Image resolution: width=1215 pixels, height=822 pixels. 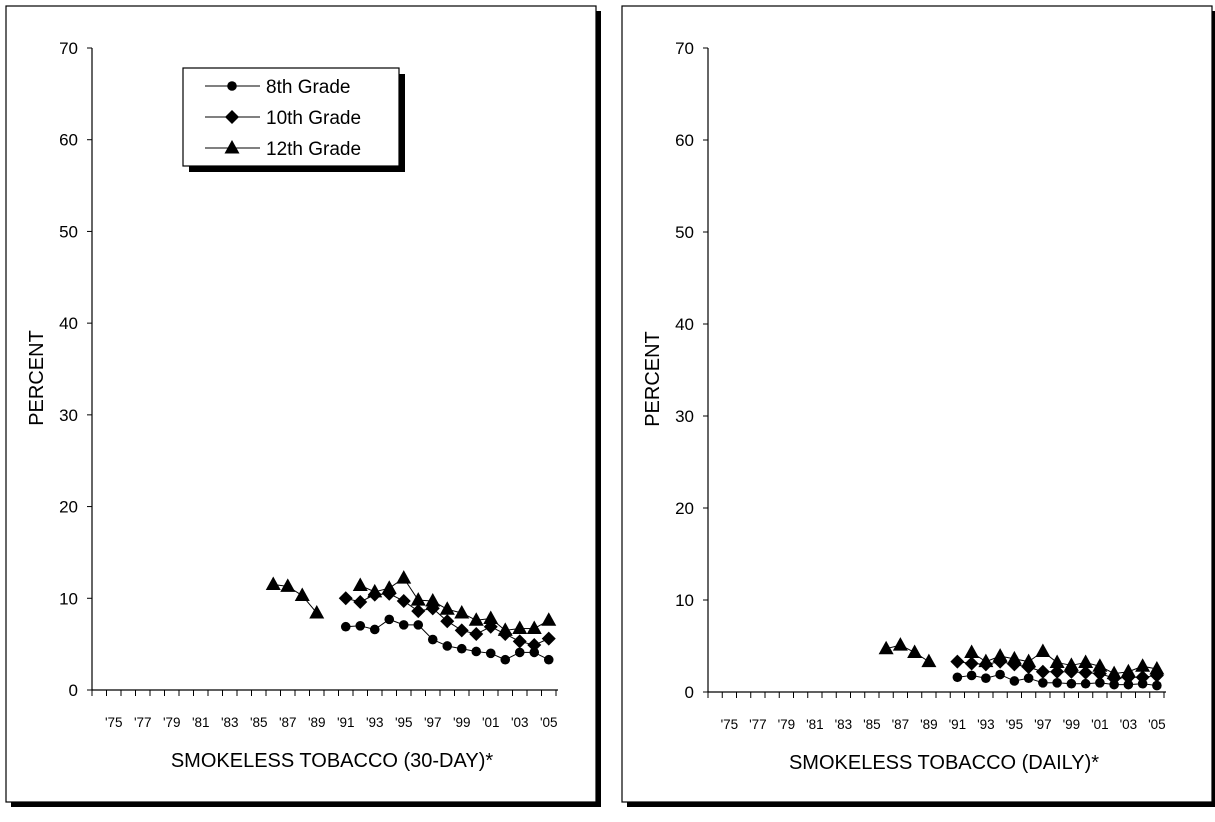 I want to click on x-tick-label: '85, so click(x=872, y=724).